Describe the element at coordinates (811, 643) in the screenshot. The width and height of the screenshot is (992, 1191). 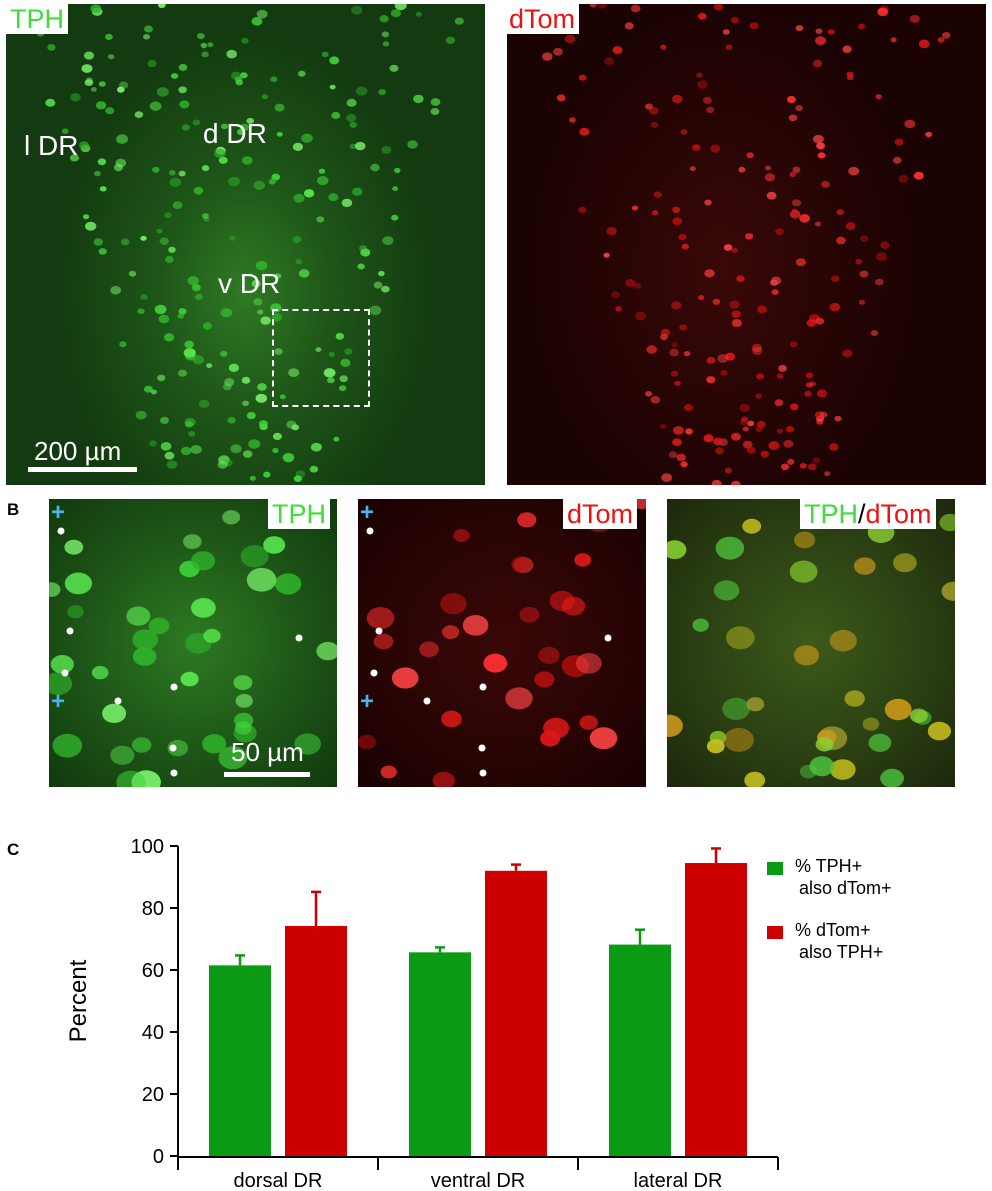
I see `merge-micrograph-b` at that location.